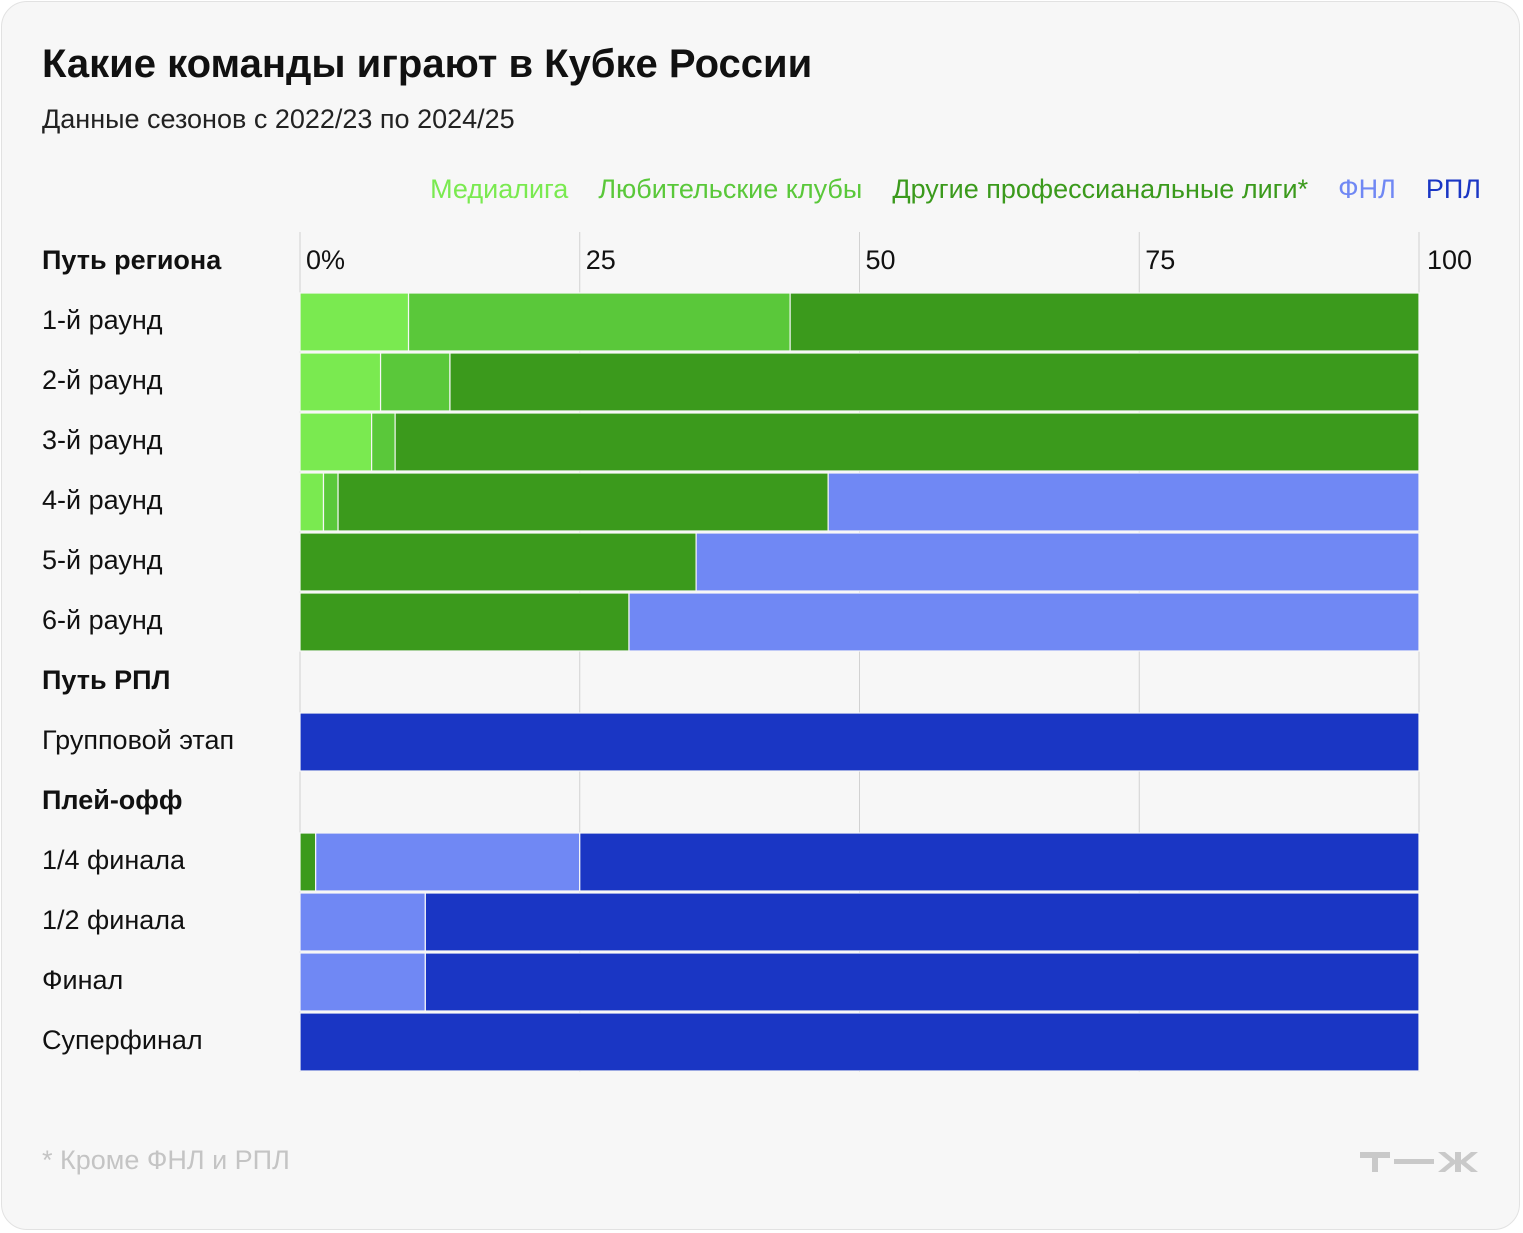  Describe the element at coordinates (1367, 189) in the screenshot. I see `legend-item-3: ФНЛ` at that location.